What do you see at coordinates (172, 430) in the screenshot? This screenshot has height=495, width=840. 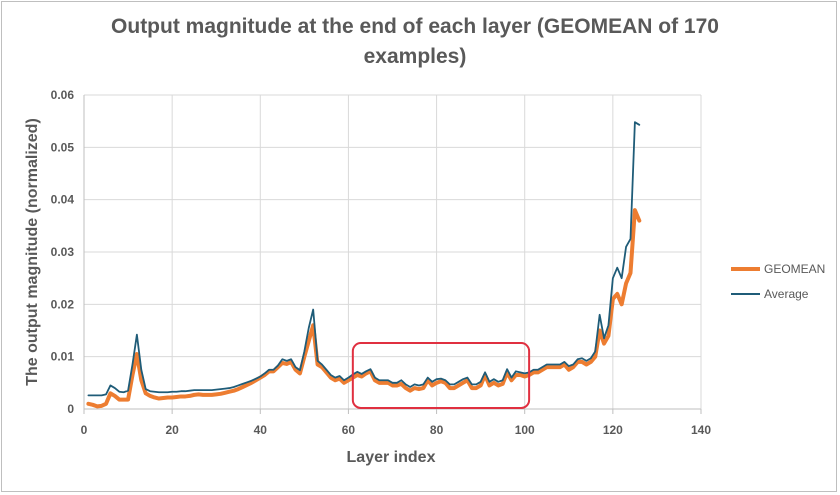 I see `x-tick-label: 20` at bounding box center [172, 430].